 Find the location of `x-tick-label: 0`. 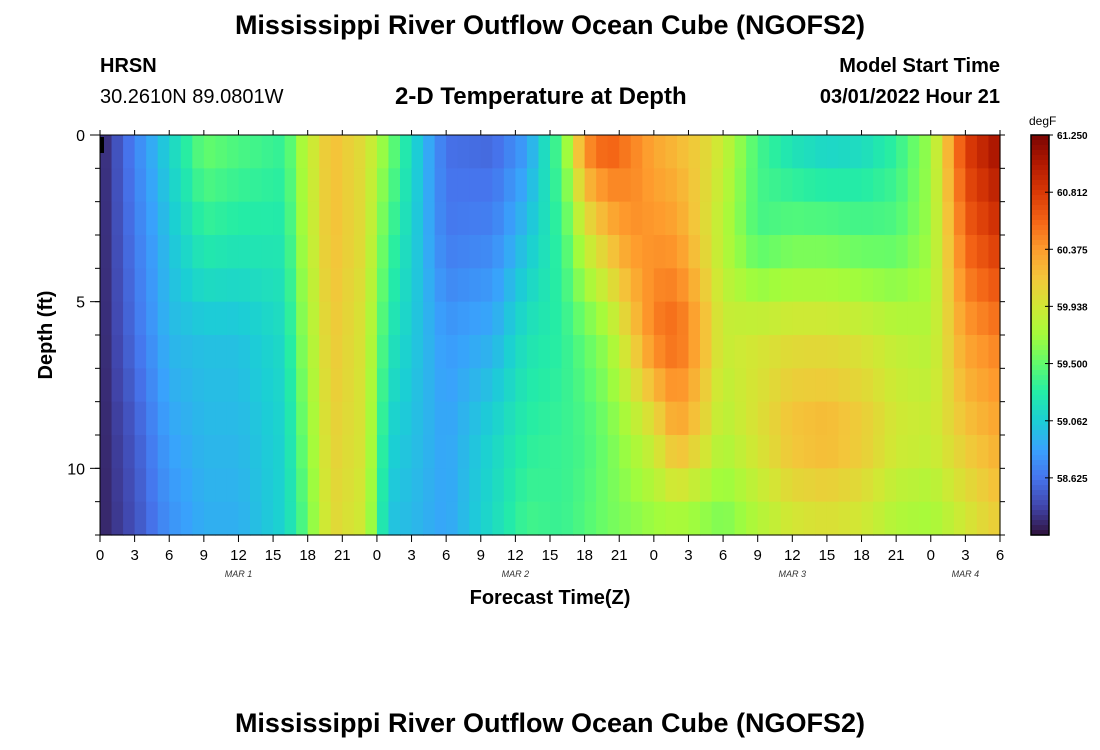

x-tick-label: 0 is located at coordinates (100, 555).